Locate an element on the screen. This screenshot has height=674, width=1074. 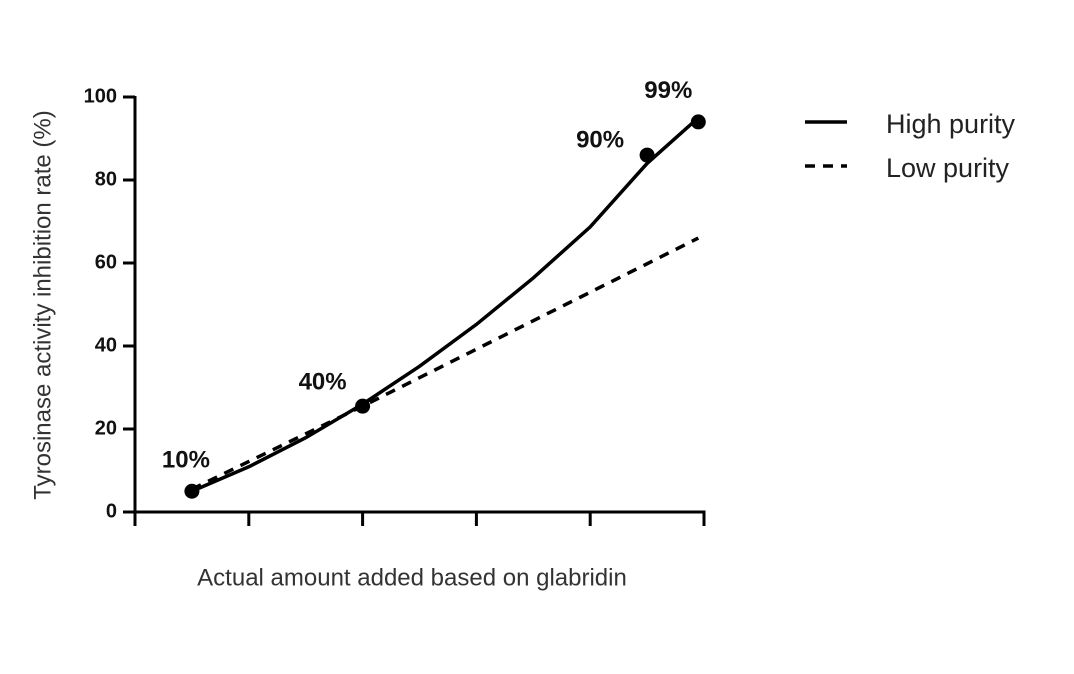
point-label: 10% is located at coordinates (186, 460).